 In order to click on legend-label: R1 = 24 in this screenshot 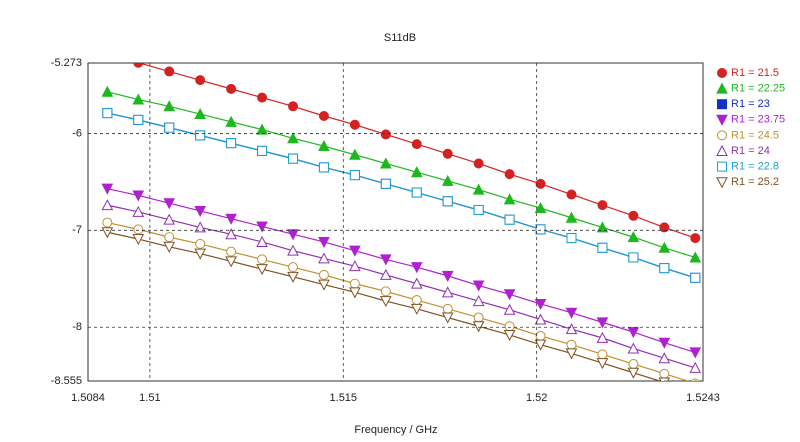, I will do `click(750, 151)`.